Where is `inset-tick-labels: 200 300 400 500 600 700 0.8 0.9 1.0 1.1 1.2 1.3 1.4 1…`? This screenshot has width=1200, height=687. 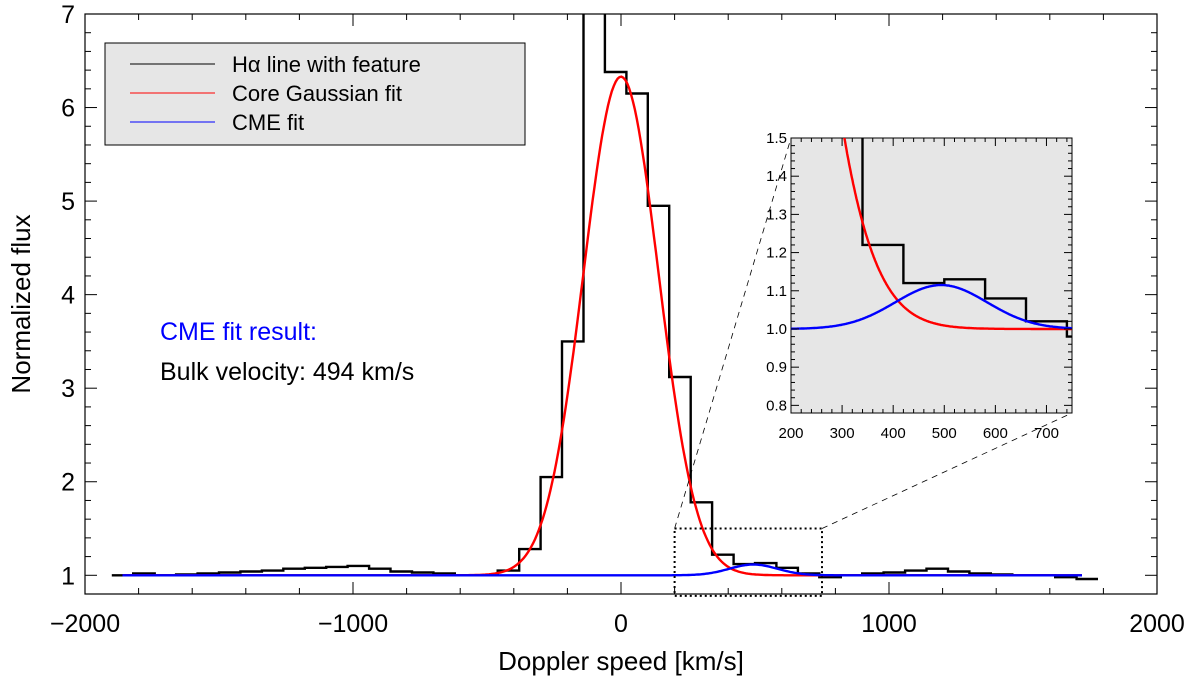
inset-tick-labels: 200 300 400 500 600 700 0.8 0.9 1.0 1.1 1.2 1.3 1.4 1… is located at coordinates (912, 286).